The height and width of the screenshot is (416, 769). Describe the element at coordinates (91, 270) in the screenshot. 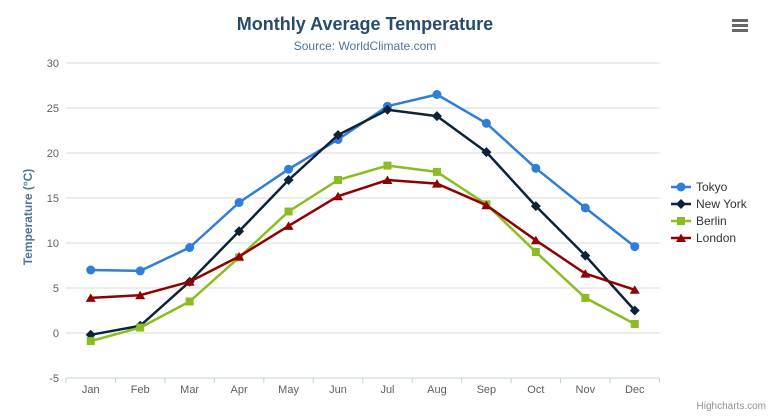

I see `point-tokyo-jan` at that location.